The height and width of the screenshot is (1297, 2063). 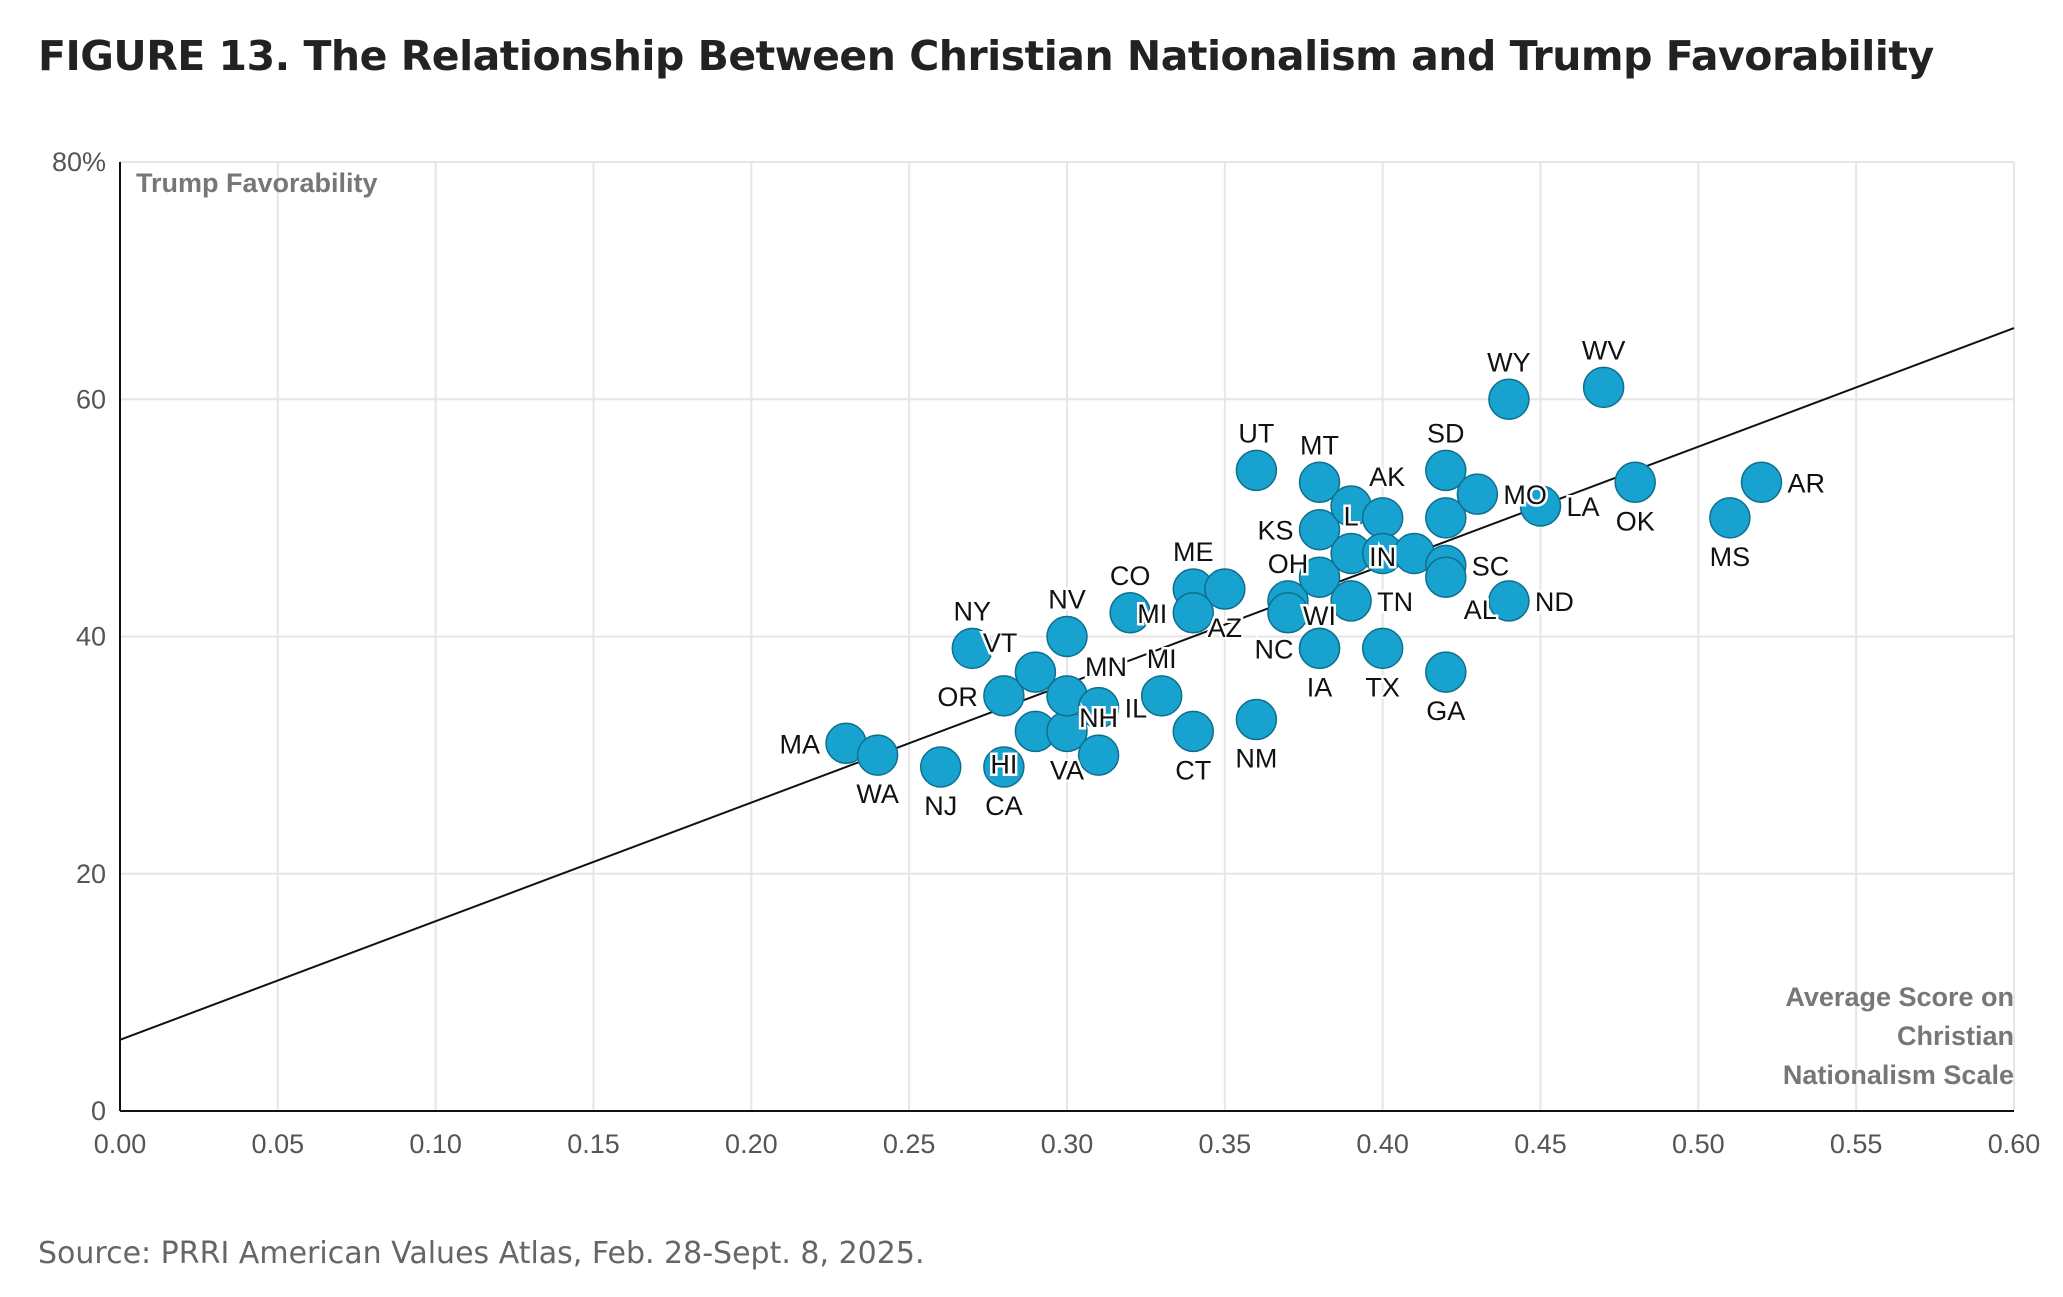 I want to click on point-label: VA, so click(x=1067, y=770).